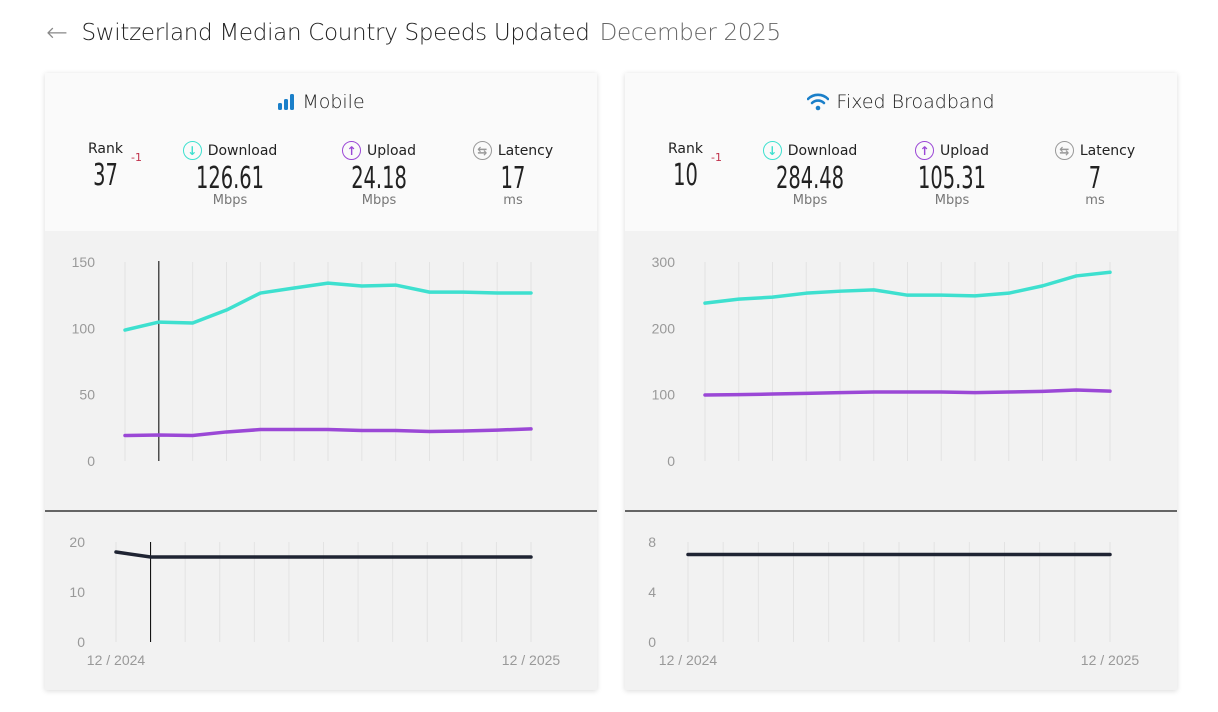 The height and width of the screenshot is (712, 1218). Describe the element at coordinates (323, 554) in the screenshot. I see `latency-line` at that location.